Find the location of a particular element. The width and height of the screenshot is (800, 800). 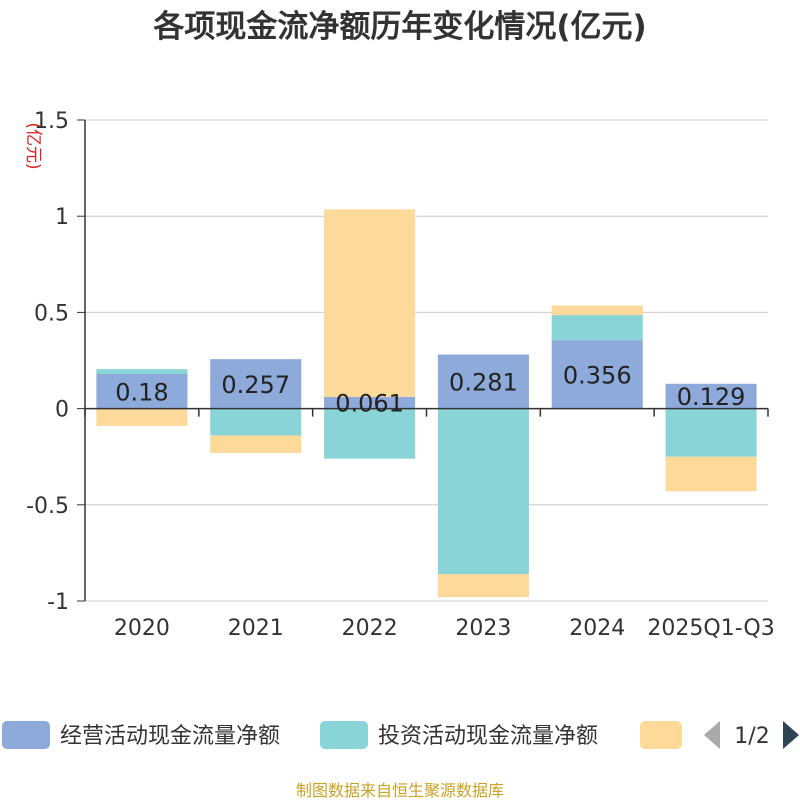

y-tick-label: 0.5 is located at coordinates (51, 313).